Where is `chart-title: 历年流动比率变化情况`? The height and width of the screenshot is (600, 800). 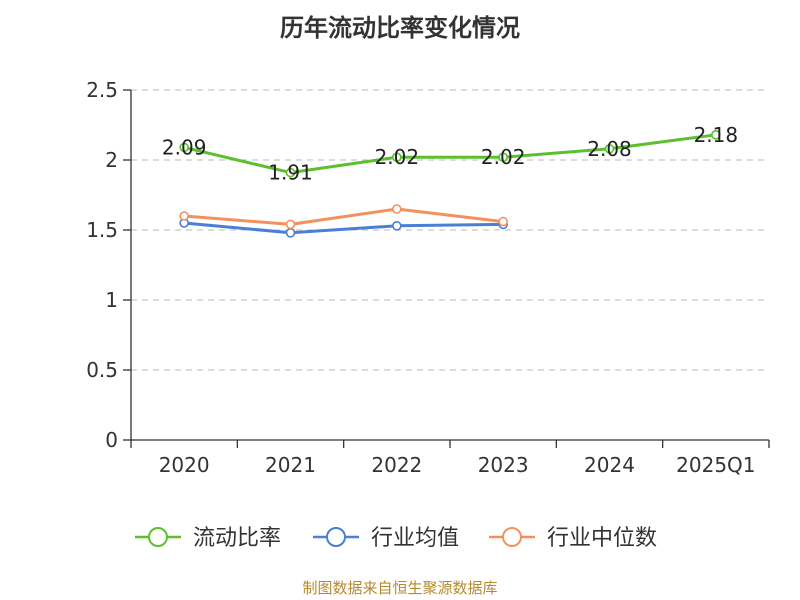 chart-title: 历年流动比率变化情况 is located at coordinates (400, 28).